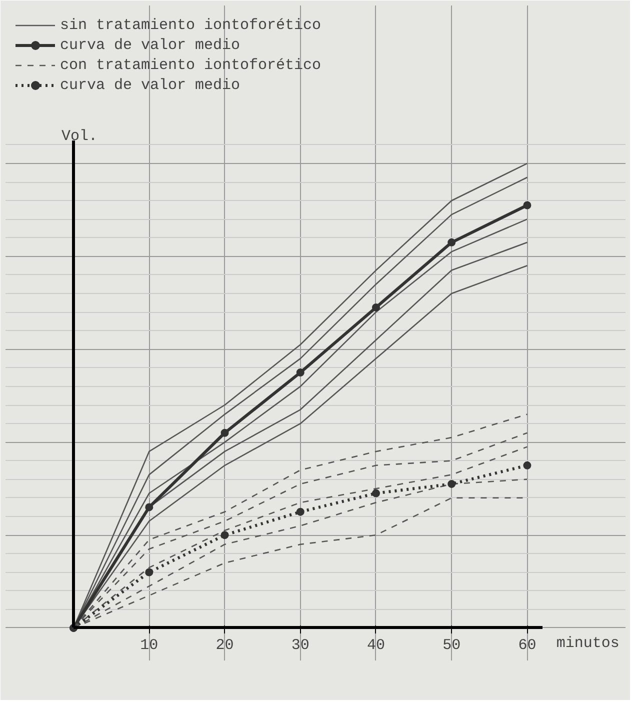  What do you see at coordinates (588, 643) in the screenshot?
I see `x-axis-title: minutos` at bounding box center [588, 643].